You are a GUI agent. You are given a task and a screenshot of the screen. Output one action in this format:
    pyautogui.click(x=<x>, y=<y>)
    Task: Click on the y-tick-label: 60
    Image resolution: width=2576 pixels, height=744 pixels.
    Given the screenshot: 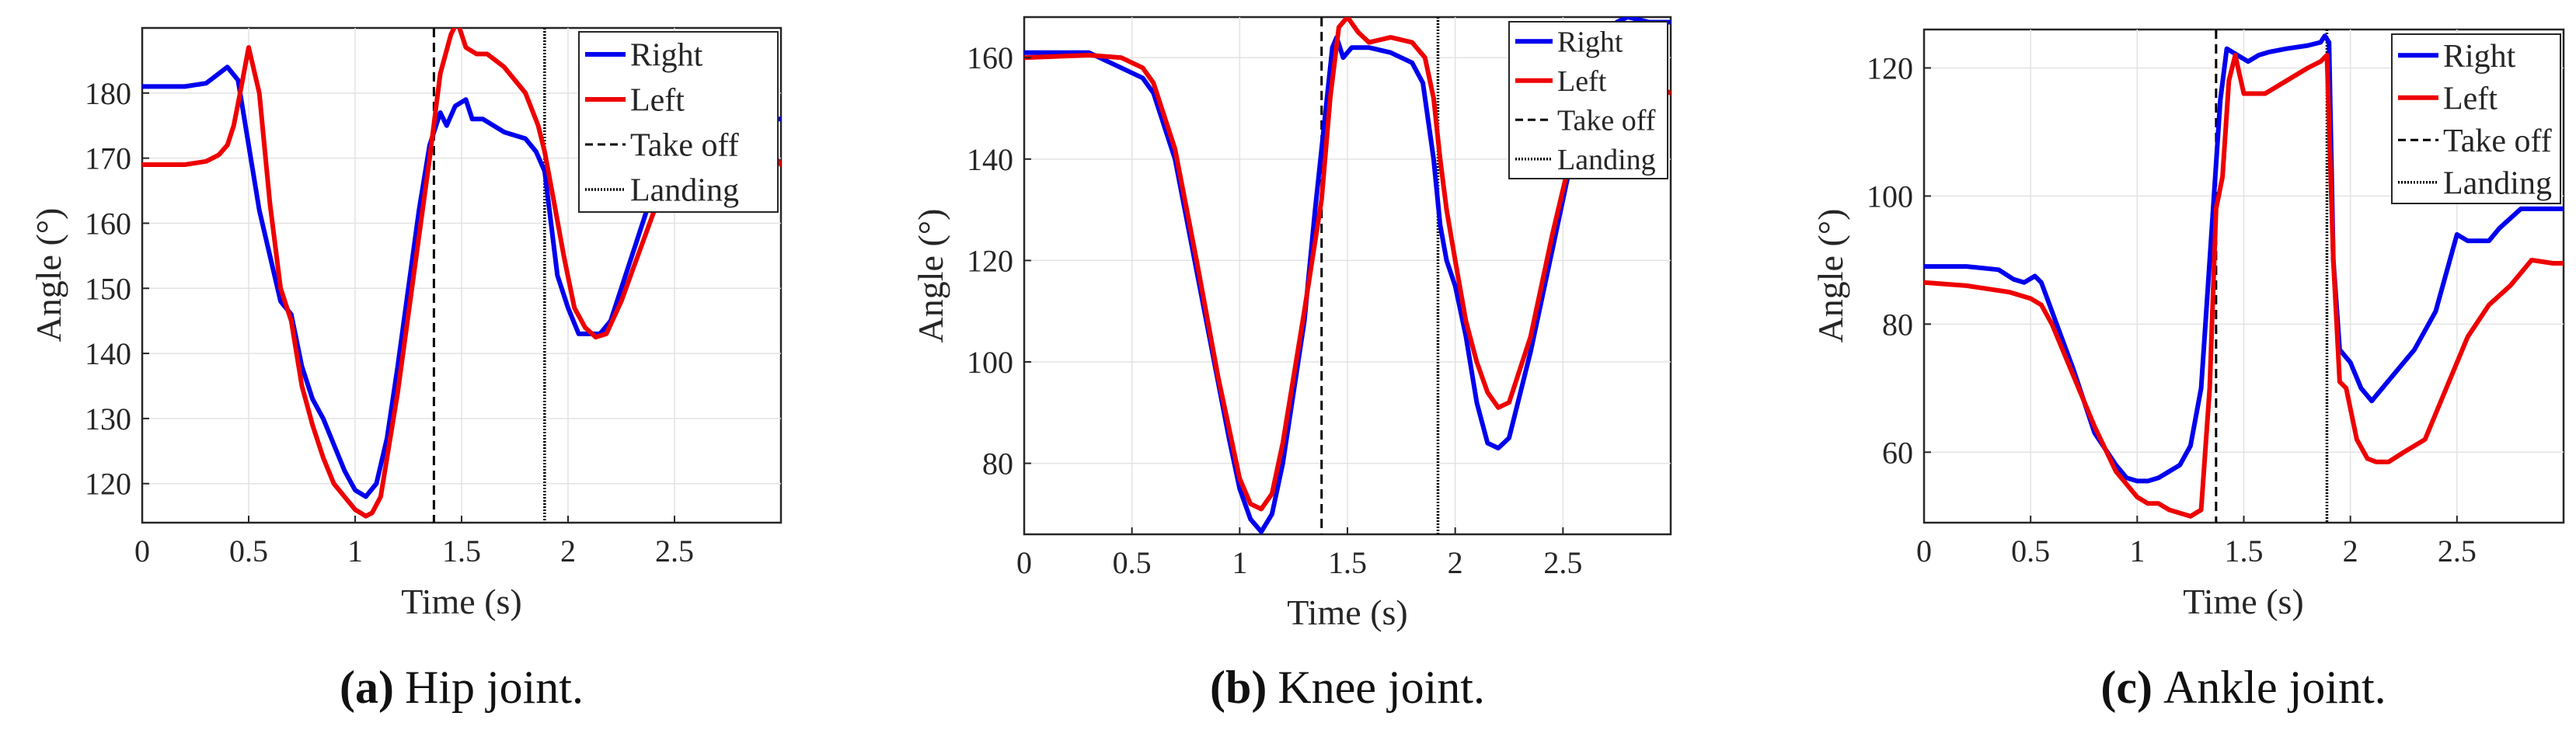 What is the action you would take?
    pyautogui.click(x=1897, y=452)
    